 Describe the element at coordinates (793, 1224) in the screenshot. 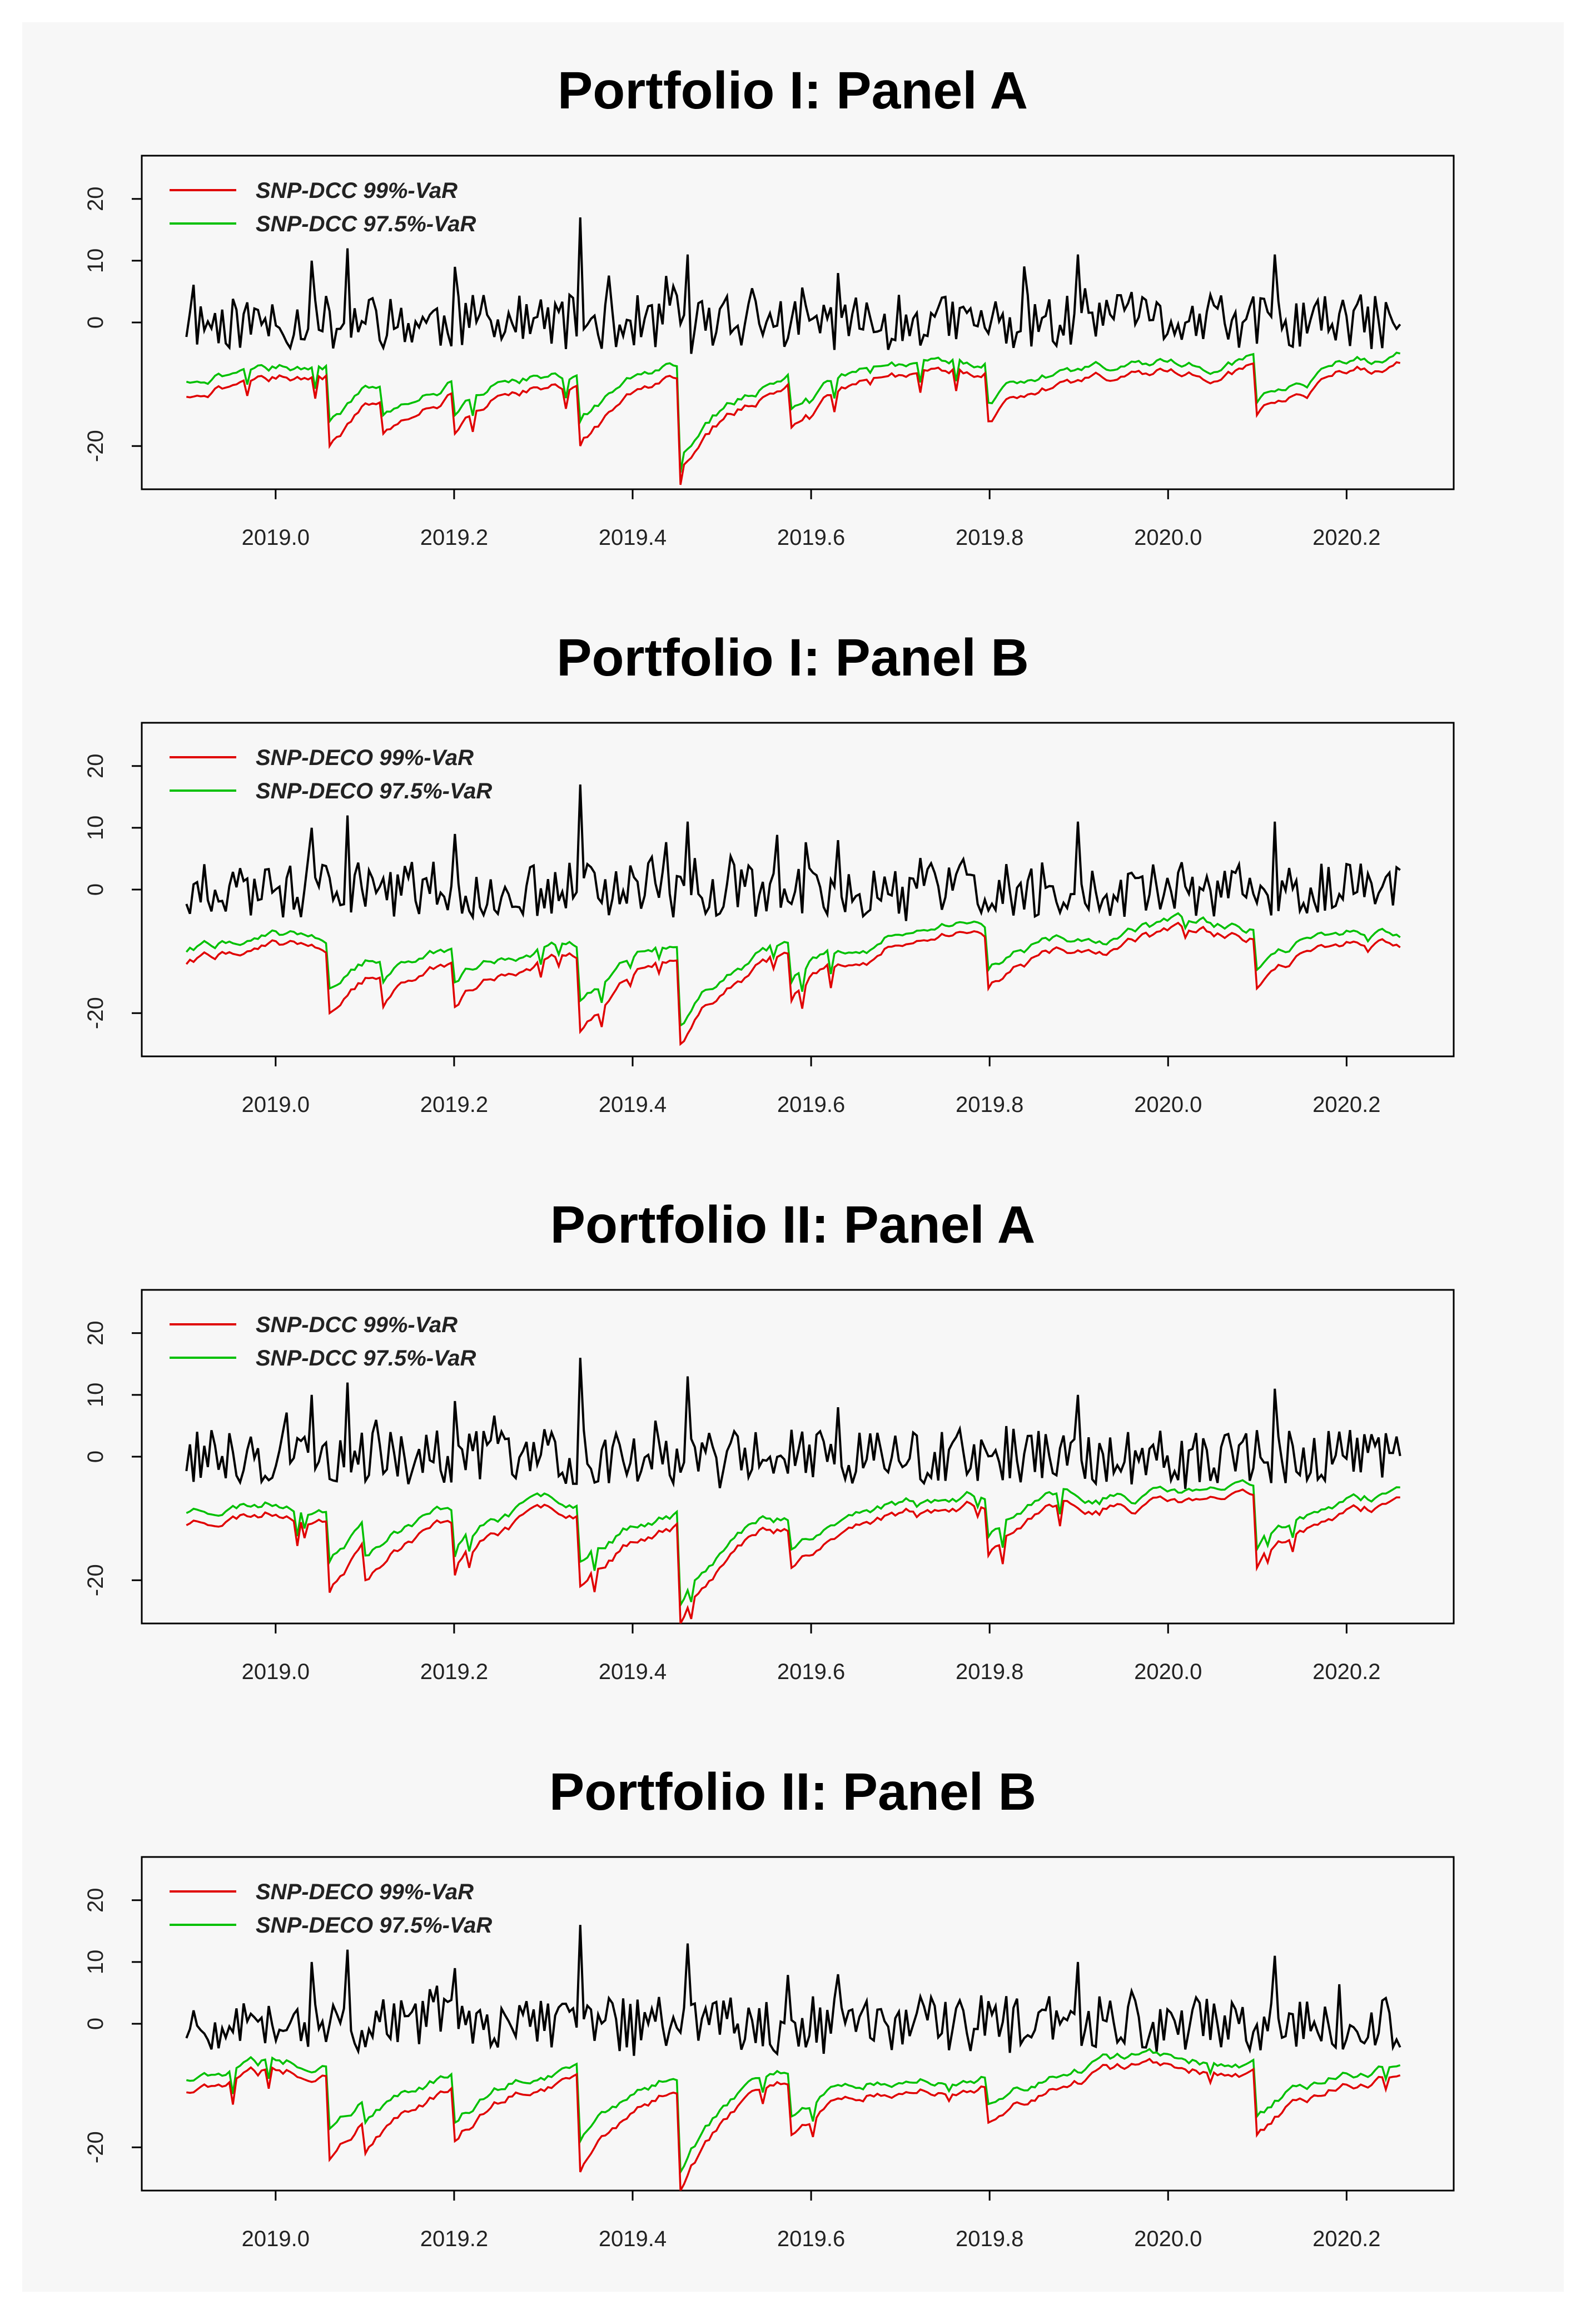

I see `chart-title: Portfolio II: Panel A` at that location.